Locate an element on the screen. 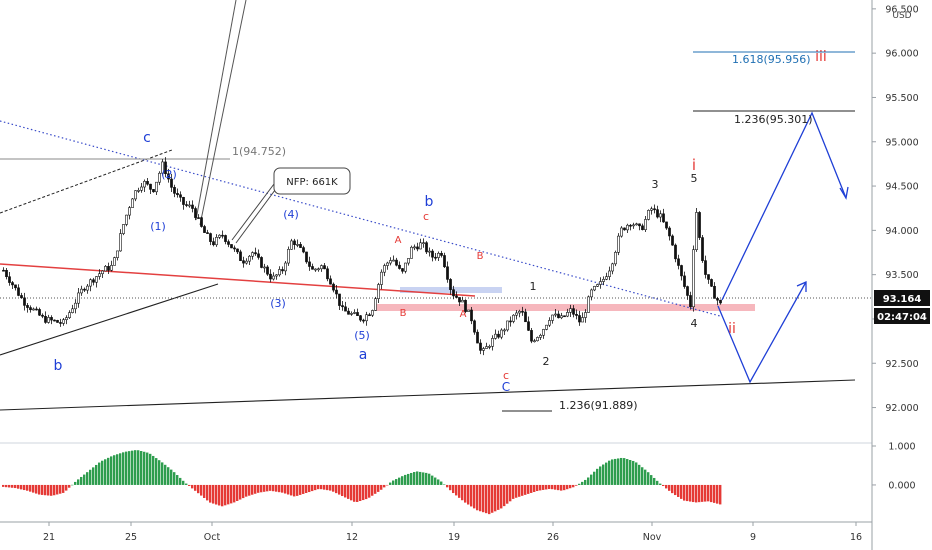 The width and height of the screenshot is (932, 550). wave-b-left: b is located at coordinates (58, 366).